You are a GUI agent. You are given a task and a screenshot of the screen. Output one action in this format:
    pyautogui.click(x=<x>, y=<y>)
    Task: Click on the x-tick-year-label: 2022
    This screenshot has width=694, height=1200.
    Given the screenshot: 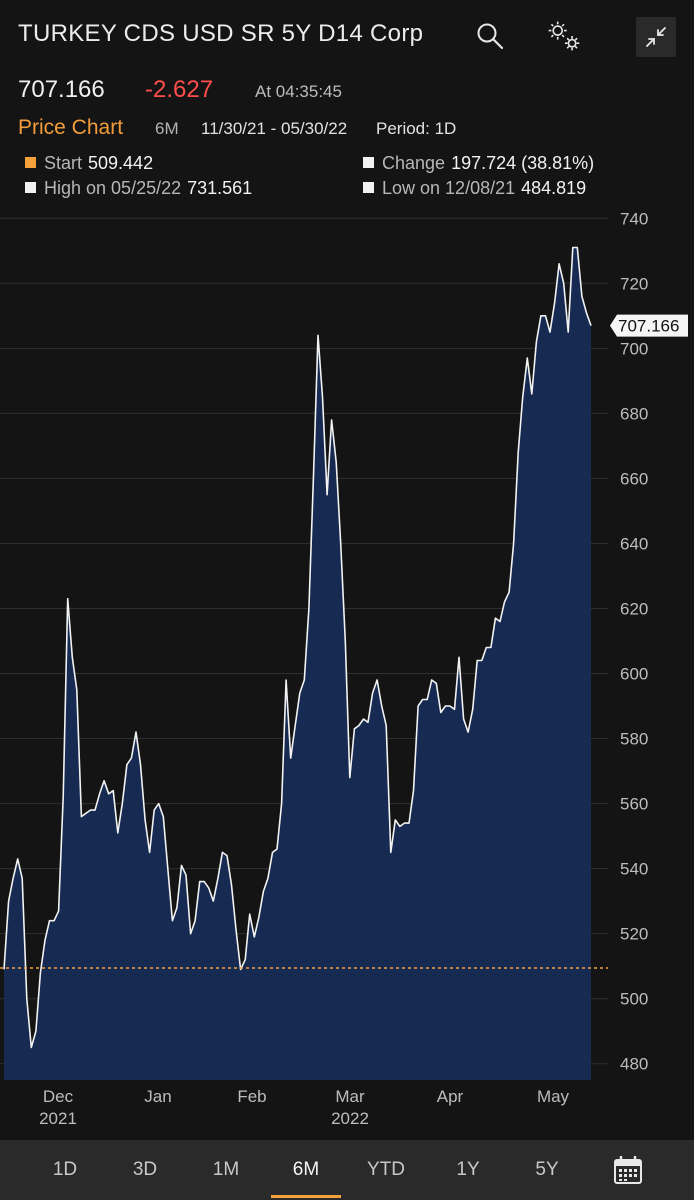 What is the action you would take?
    pyautogui.click(x=350, y=1118)
    